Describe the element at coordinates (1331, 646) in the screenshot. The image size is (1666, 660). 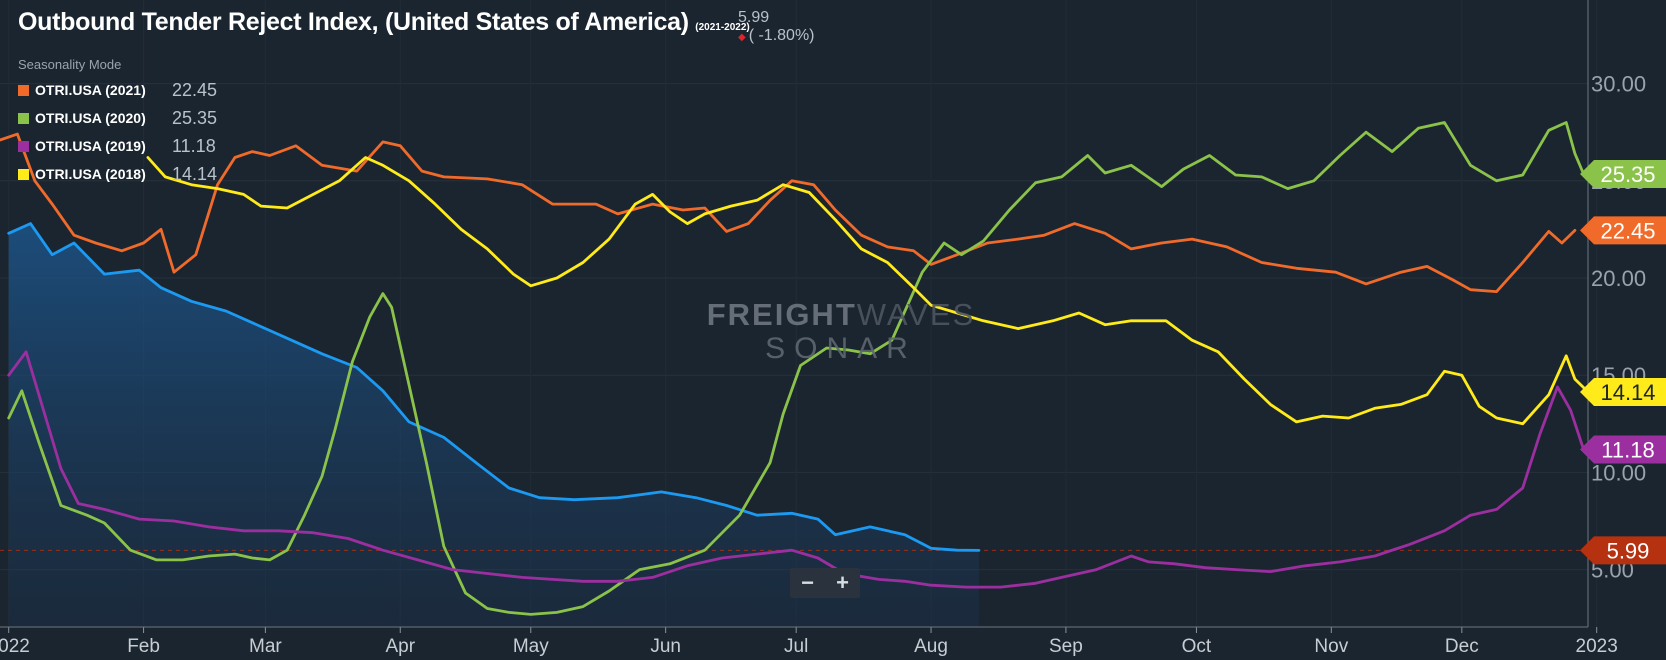
I see `x-tick-label: Nov` at that location.